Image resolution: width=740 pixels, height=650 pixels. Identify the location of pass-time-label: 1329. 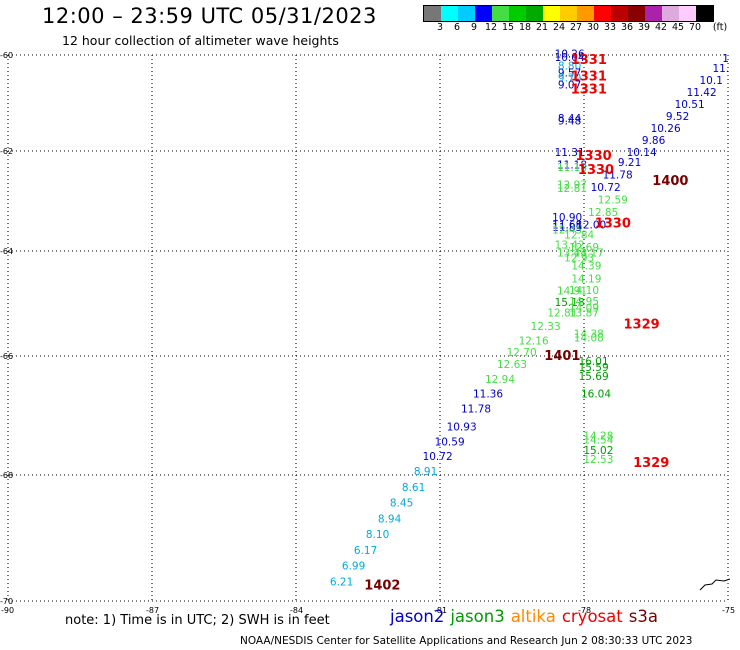
(651, 463).